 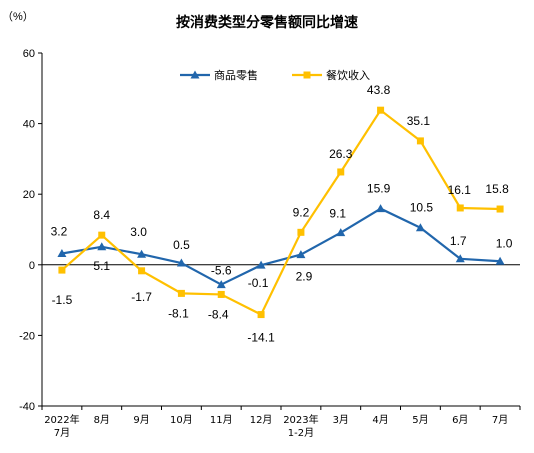 What do you see at coordinates (29, 125) in the screenshot?
I see `y-tick-label: 40` at bounding box center [29, 125].